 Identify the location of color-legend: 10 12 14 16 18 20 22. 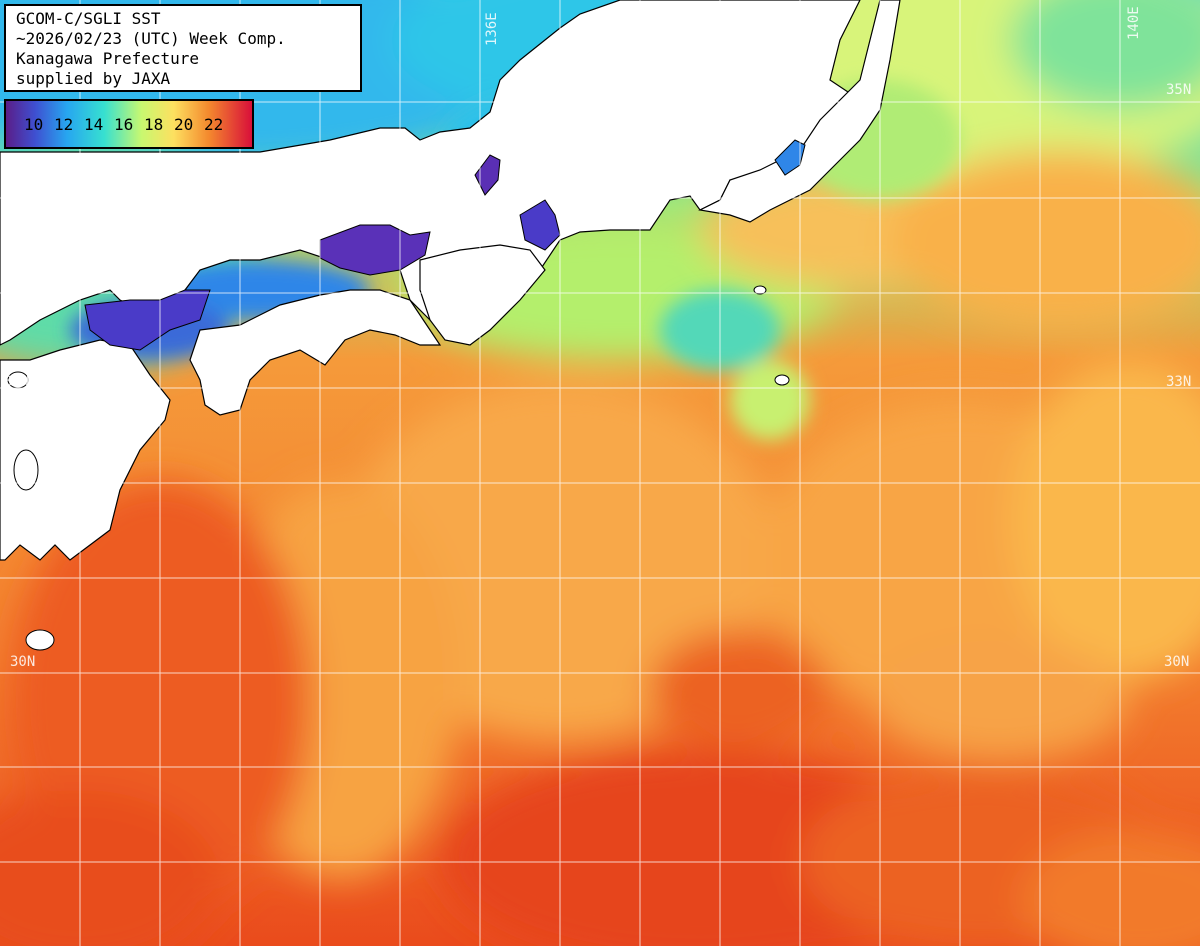
(129, 124).